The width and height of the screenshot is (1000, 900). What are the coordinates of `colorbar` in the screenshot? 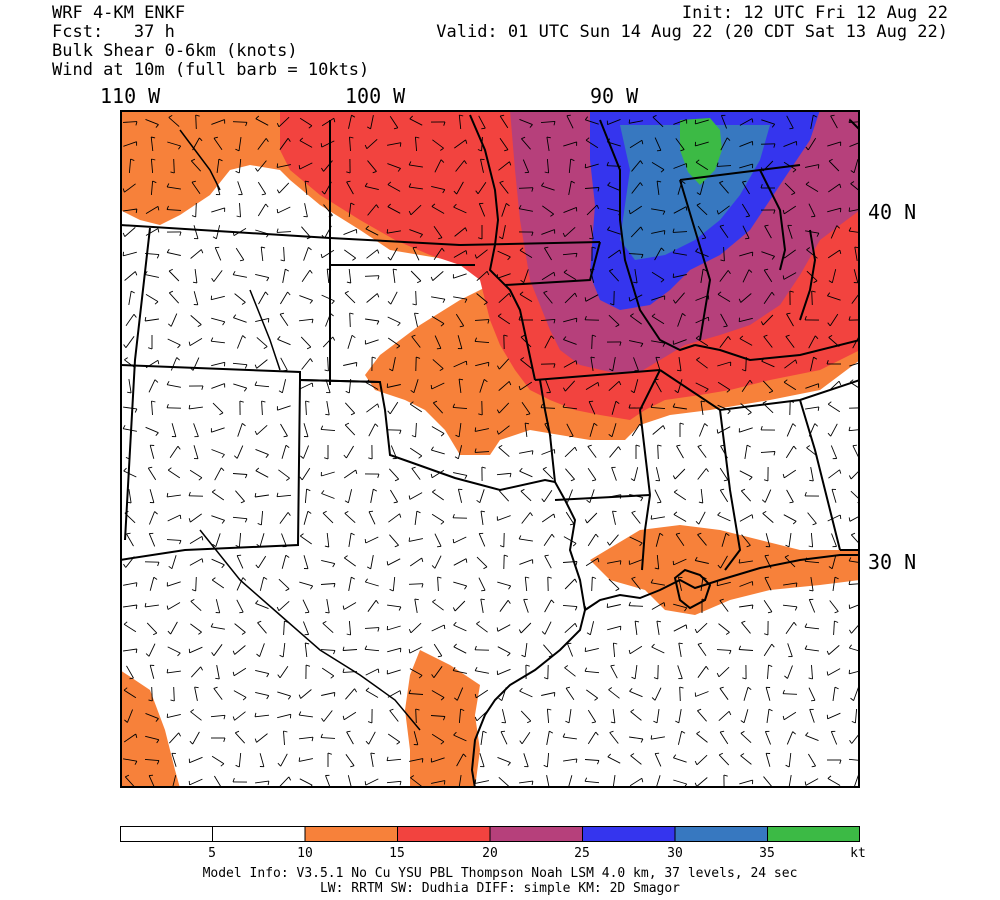 It's located at (490, 834).